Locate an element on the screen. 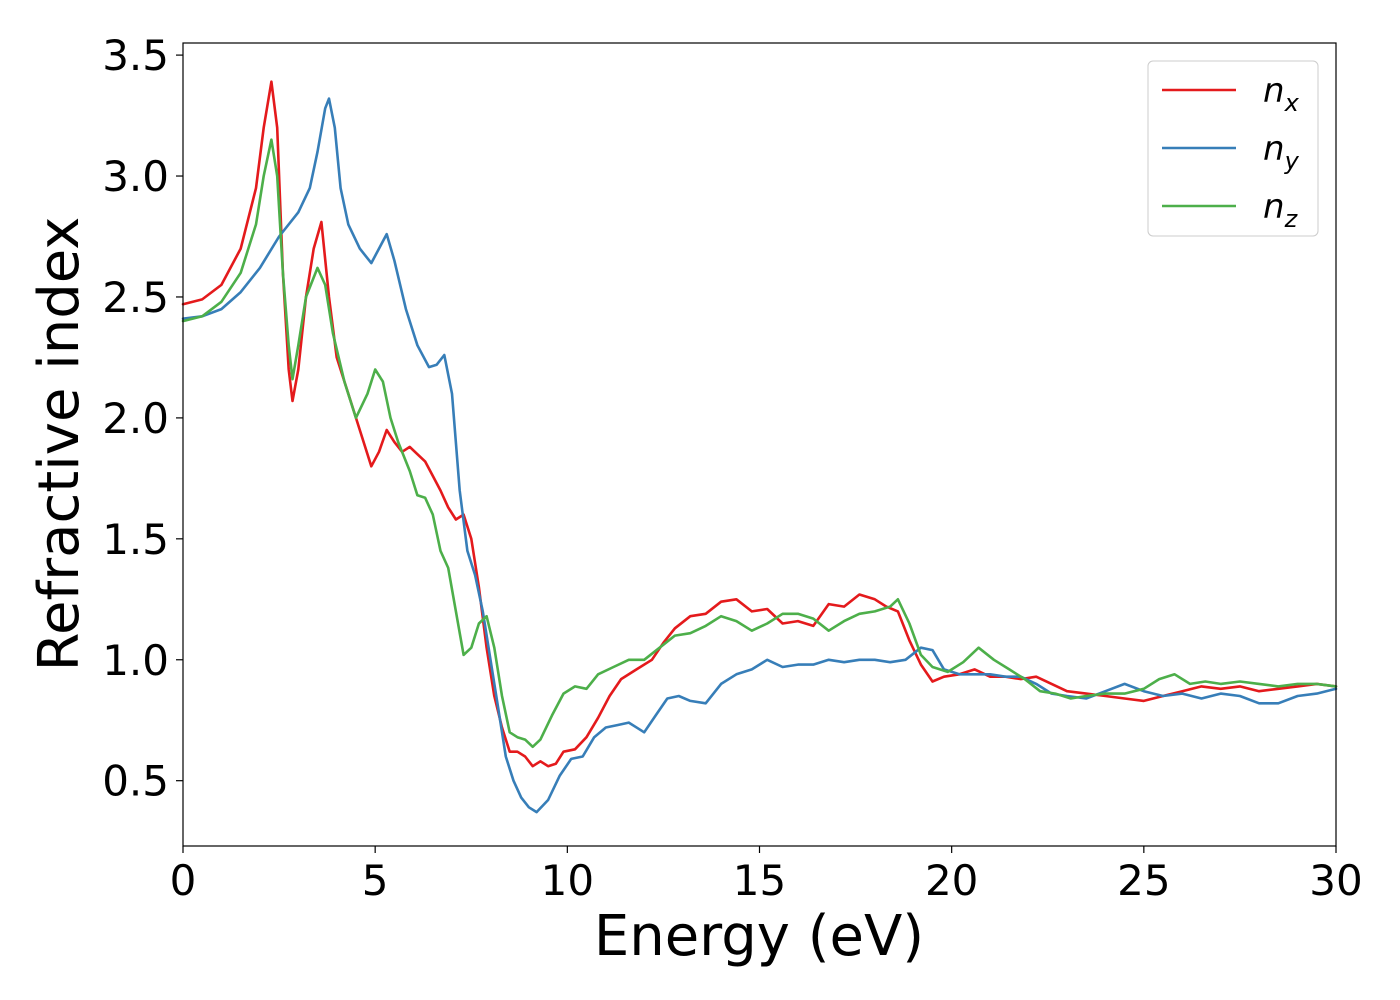 The height and width of the screenshot is (1000, 1400). y-tick-label: 2.5 is located at coordinates (135, 297).